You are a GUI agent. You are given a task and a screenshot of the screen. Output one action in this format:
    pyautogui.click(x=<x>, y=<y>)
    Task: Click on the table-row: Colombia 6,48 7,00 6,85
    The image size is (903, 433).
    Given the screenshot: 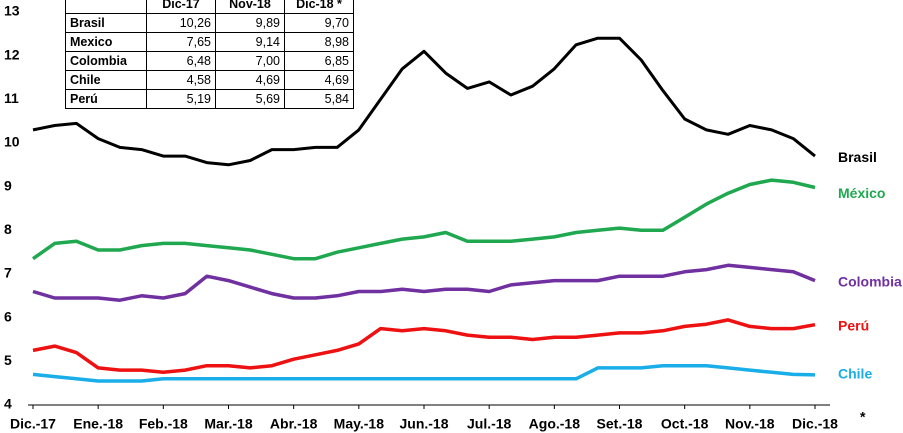 What is the action you would take?
    pyautogui.click(x=209, y=61)
    